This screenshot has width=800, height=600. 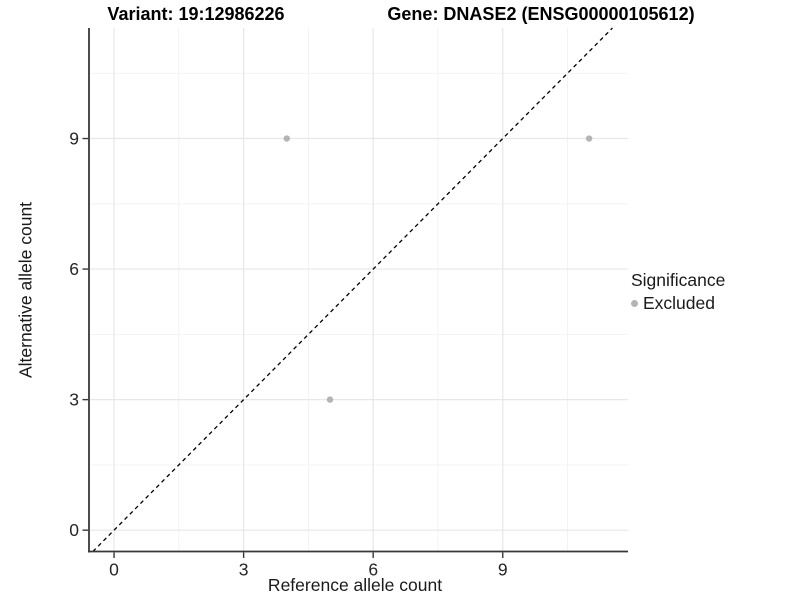 I want to click on legend-title: Significance, so click(x=678, y=280).